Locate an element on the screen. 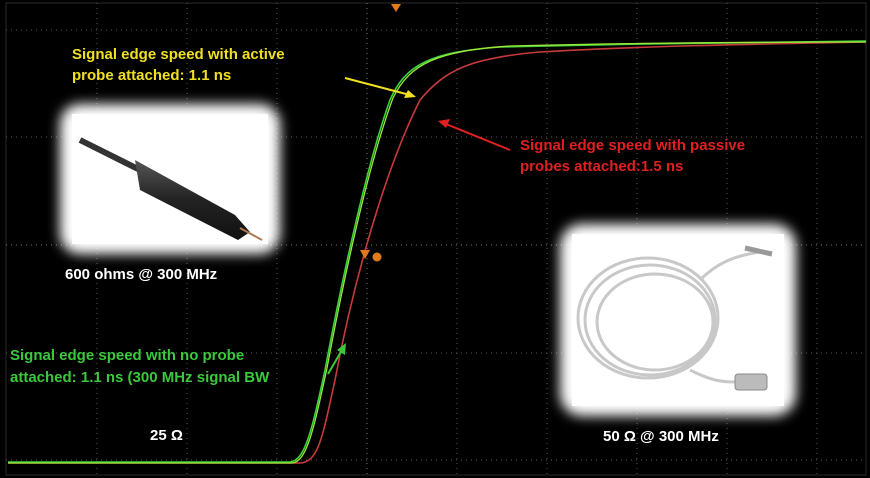 This screenshot has height=478, width=870. annotation-text: probes attached:1.5 ns is located at coordinates (601, 166).